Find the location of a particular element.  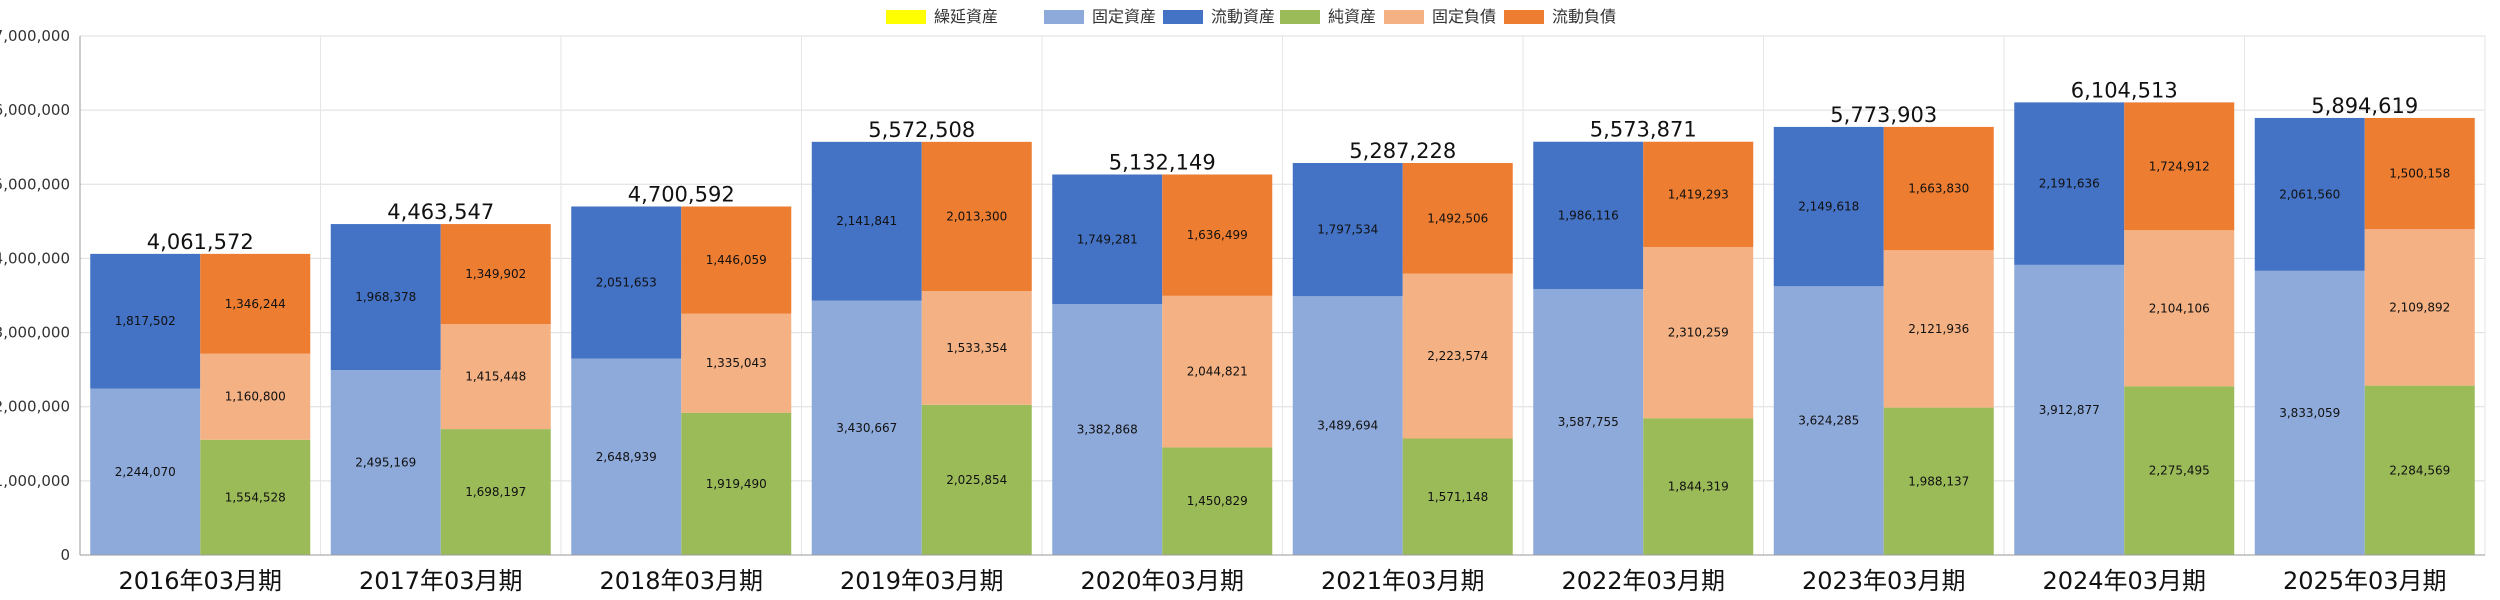

segment-value-label: 2,025,854 is located at coordinates (976, 480).